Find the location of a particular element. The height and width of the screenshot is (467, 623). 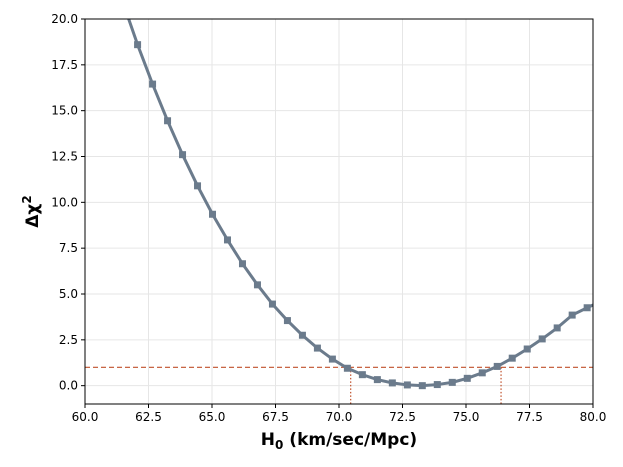

x-axis-ticks: 60.0 62.5 65.0 67.5 70.0 72.5 75.0 77.5 80.0 is located at coordinates (339, 414).